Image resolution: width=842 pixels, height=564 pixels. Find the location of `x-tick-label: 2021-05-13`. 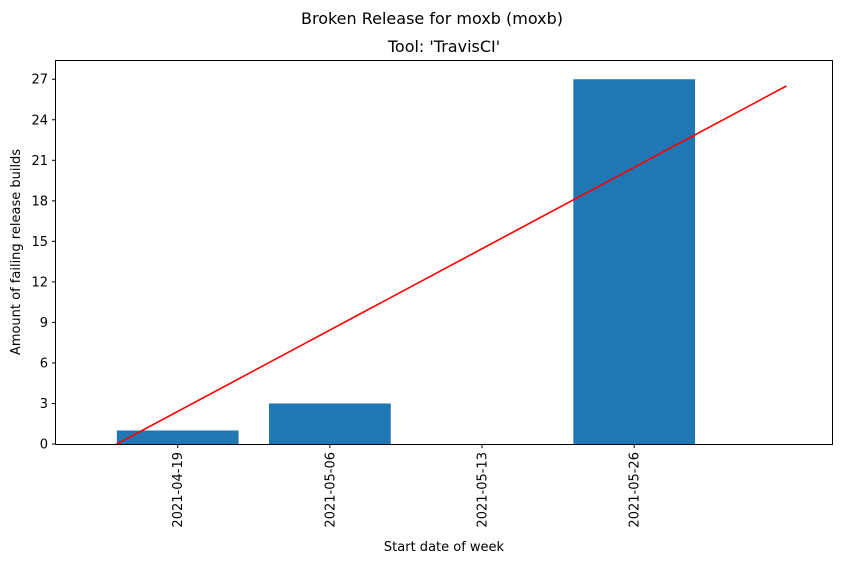

x-tick-label: 2021-05-13 is located at coordinates (483, 490).